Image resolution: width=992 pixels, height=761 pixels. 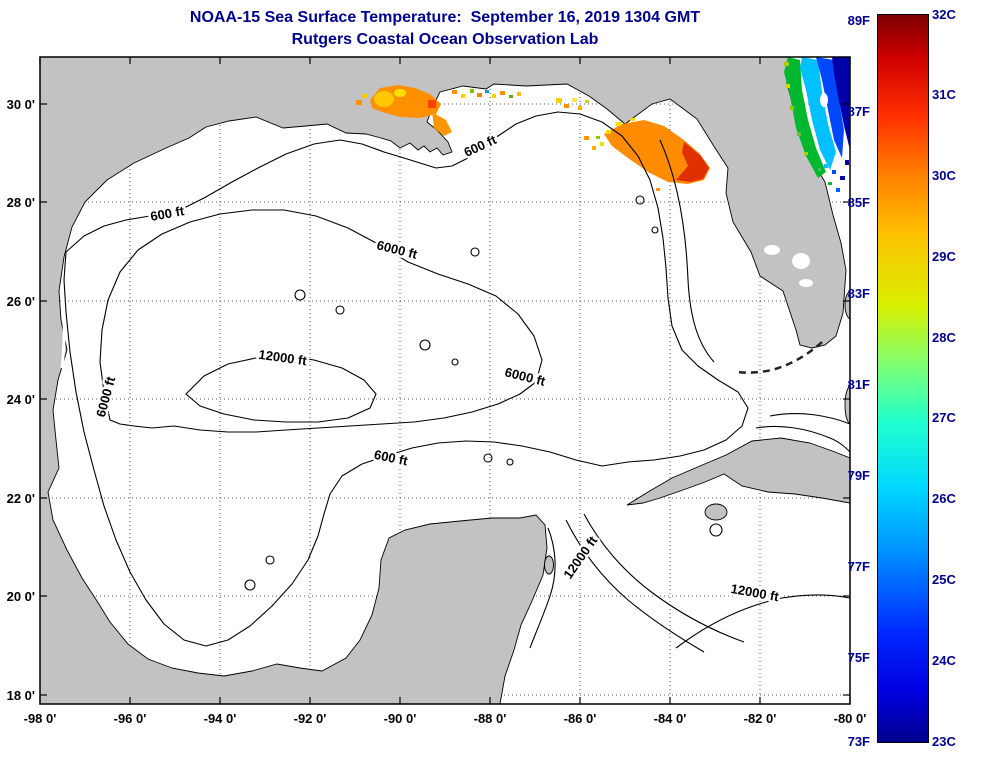 What do you see at coordinates (549, 565) in the screenshot?
I see `land-cozumel` at bounding box center [549, 565].